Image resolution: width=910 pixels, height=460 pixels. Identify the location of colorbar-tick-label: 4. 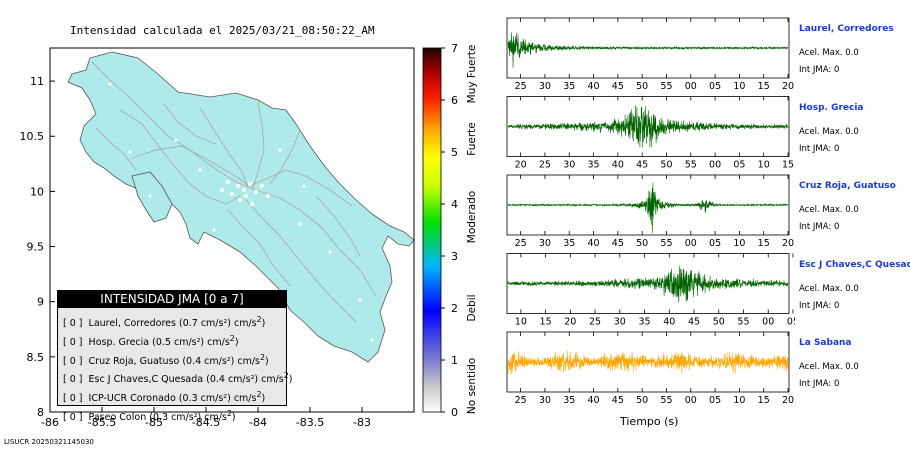
(454, 204).